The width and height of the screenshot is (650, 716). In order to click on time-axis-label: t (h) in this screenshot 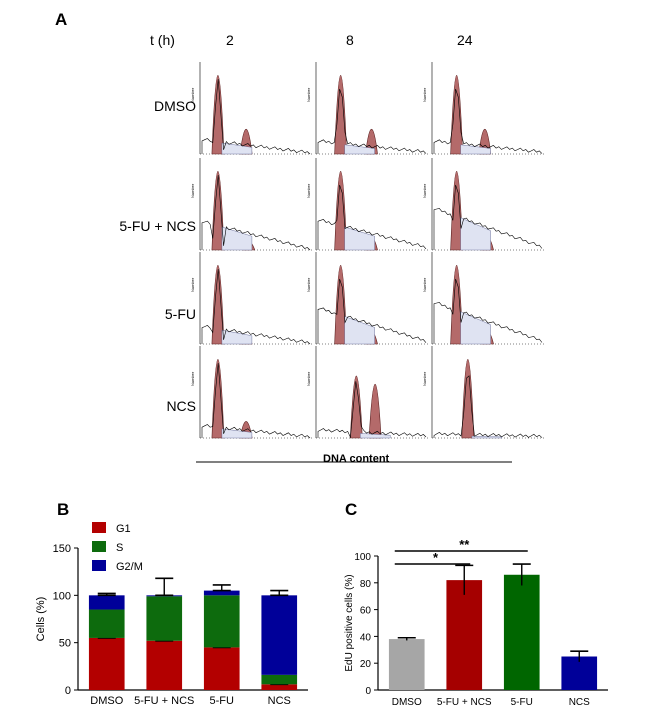, I will do `click(162, 40)`.